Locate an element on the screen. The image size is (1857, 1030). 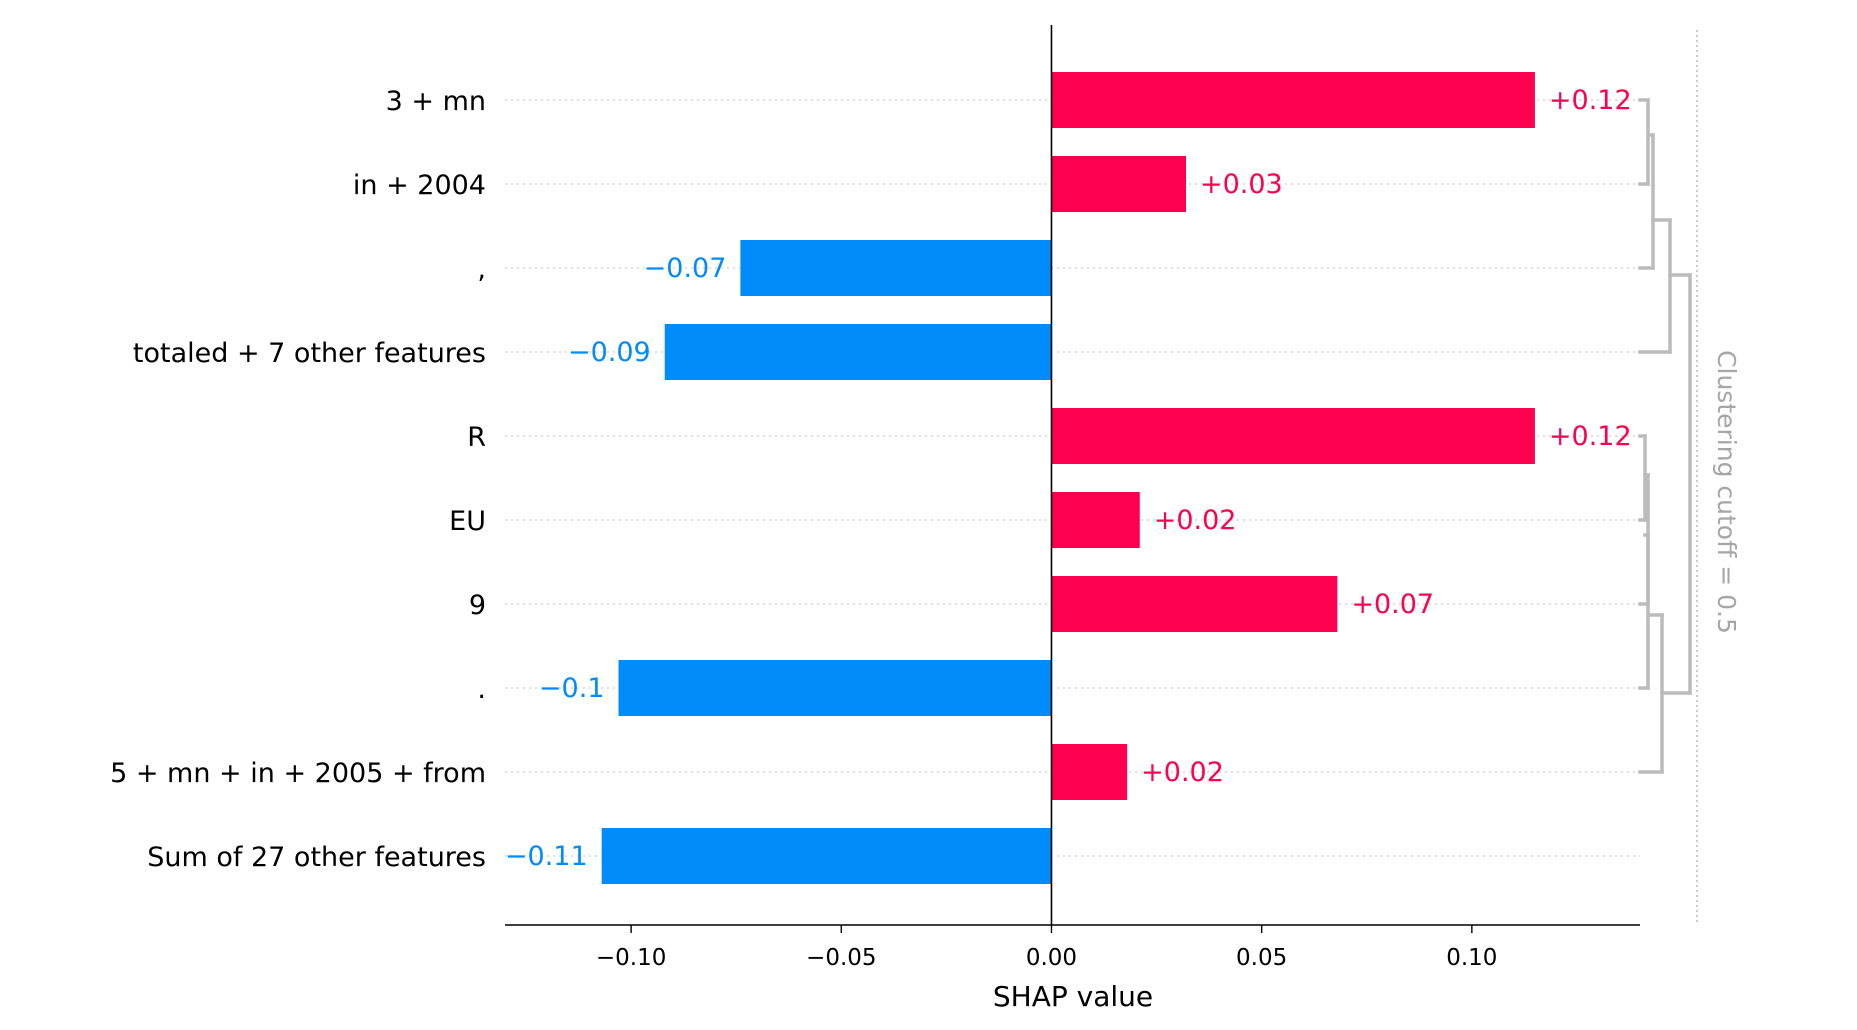
category-label: R is located at coordinates (476, 437).